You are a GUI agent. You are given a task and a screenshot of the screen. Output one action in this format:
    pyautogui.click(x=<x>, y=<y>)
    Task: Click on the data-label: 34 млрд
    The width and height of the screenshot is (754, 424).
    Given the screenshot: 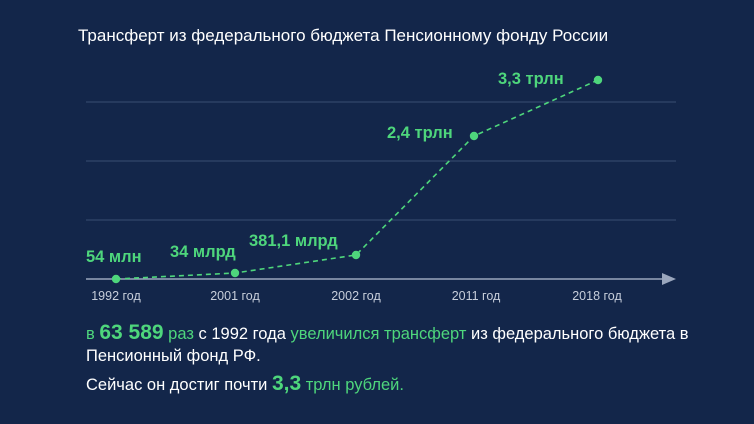 What is the action you would take?
    pyautogui.click(x=203, y=252)
    